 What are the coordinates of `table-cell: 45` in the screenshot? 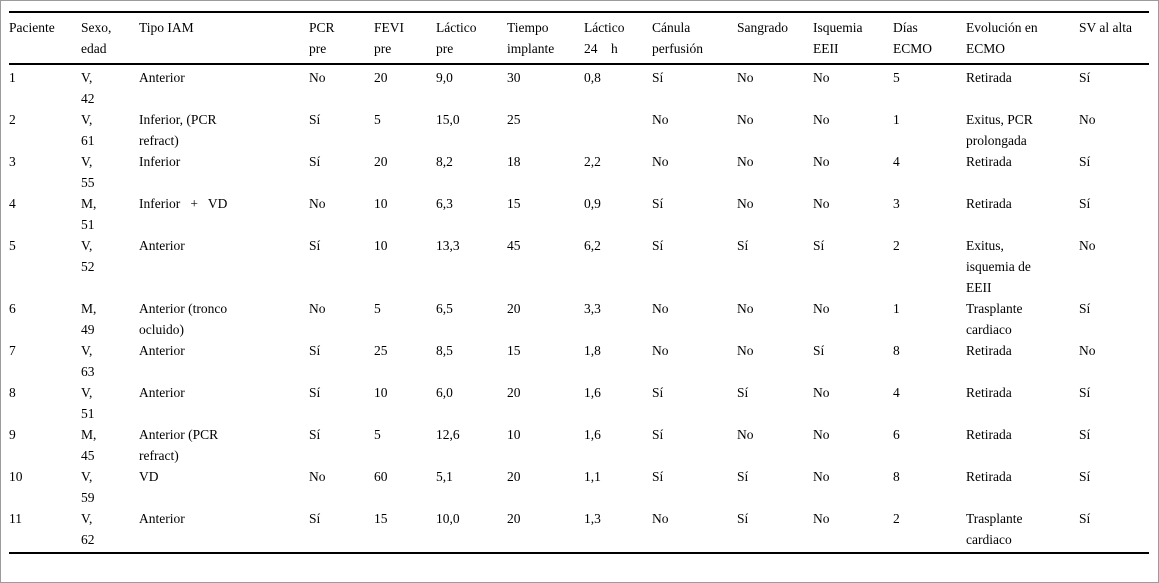 It's located at (514, 245).